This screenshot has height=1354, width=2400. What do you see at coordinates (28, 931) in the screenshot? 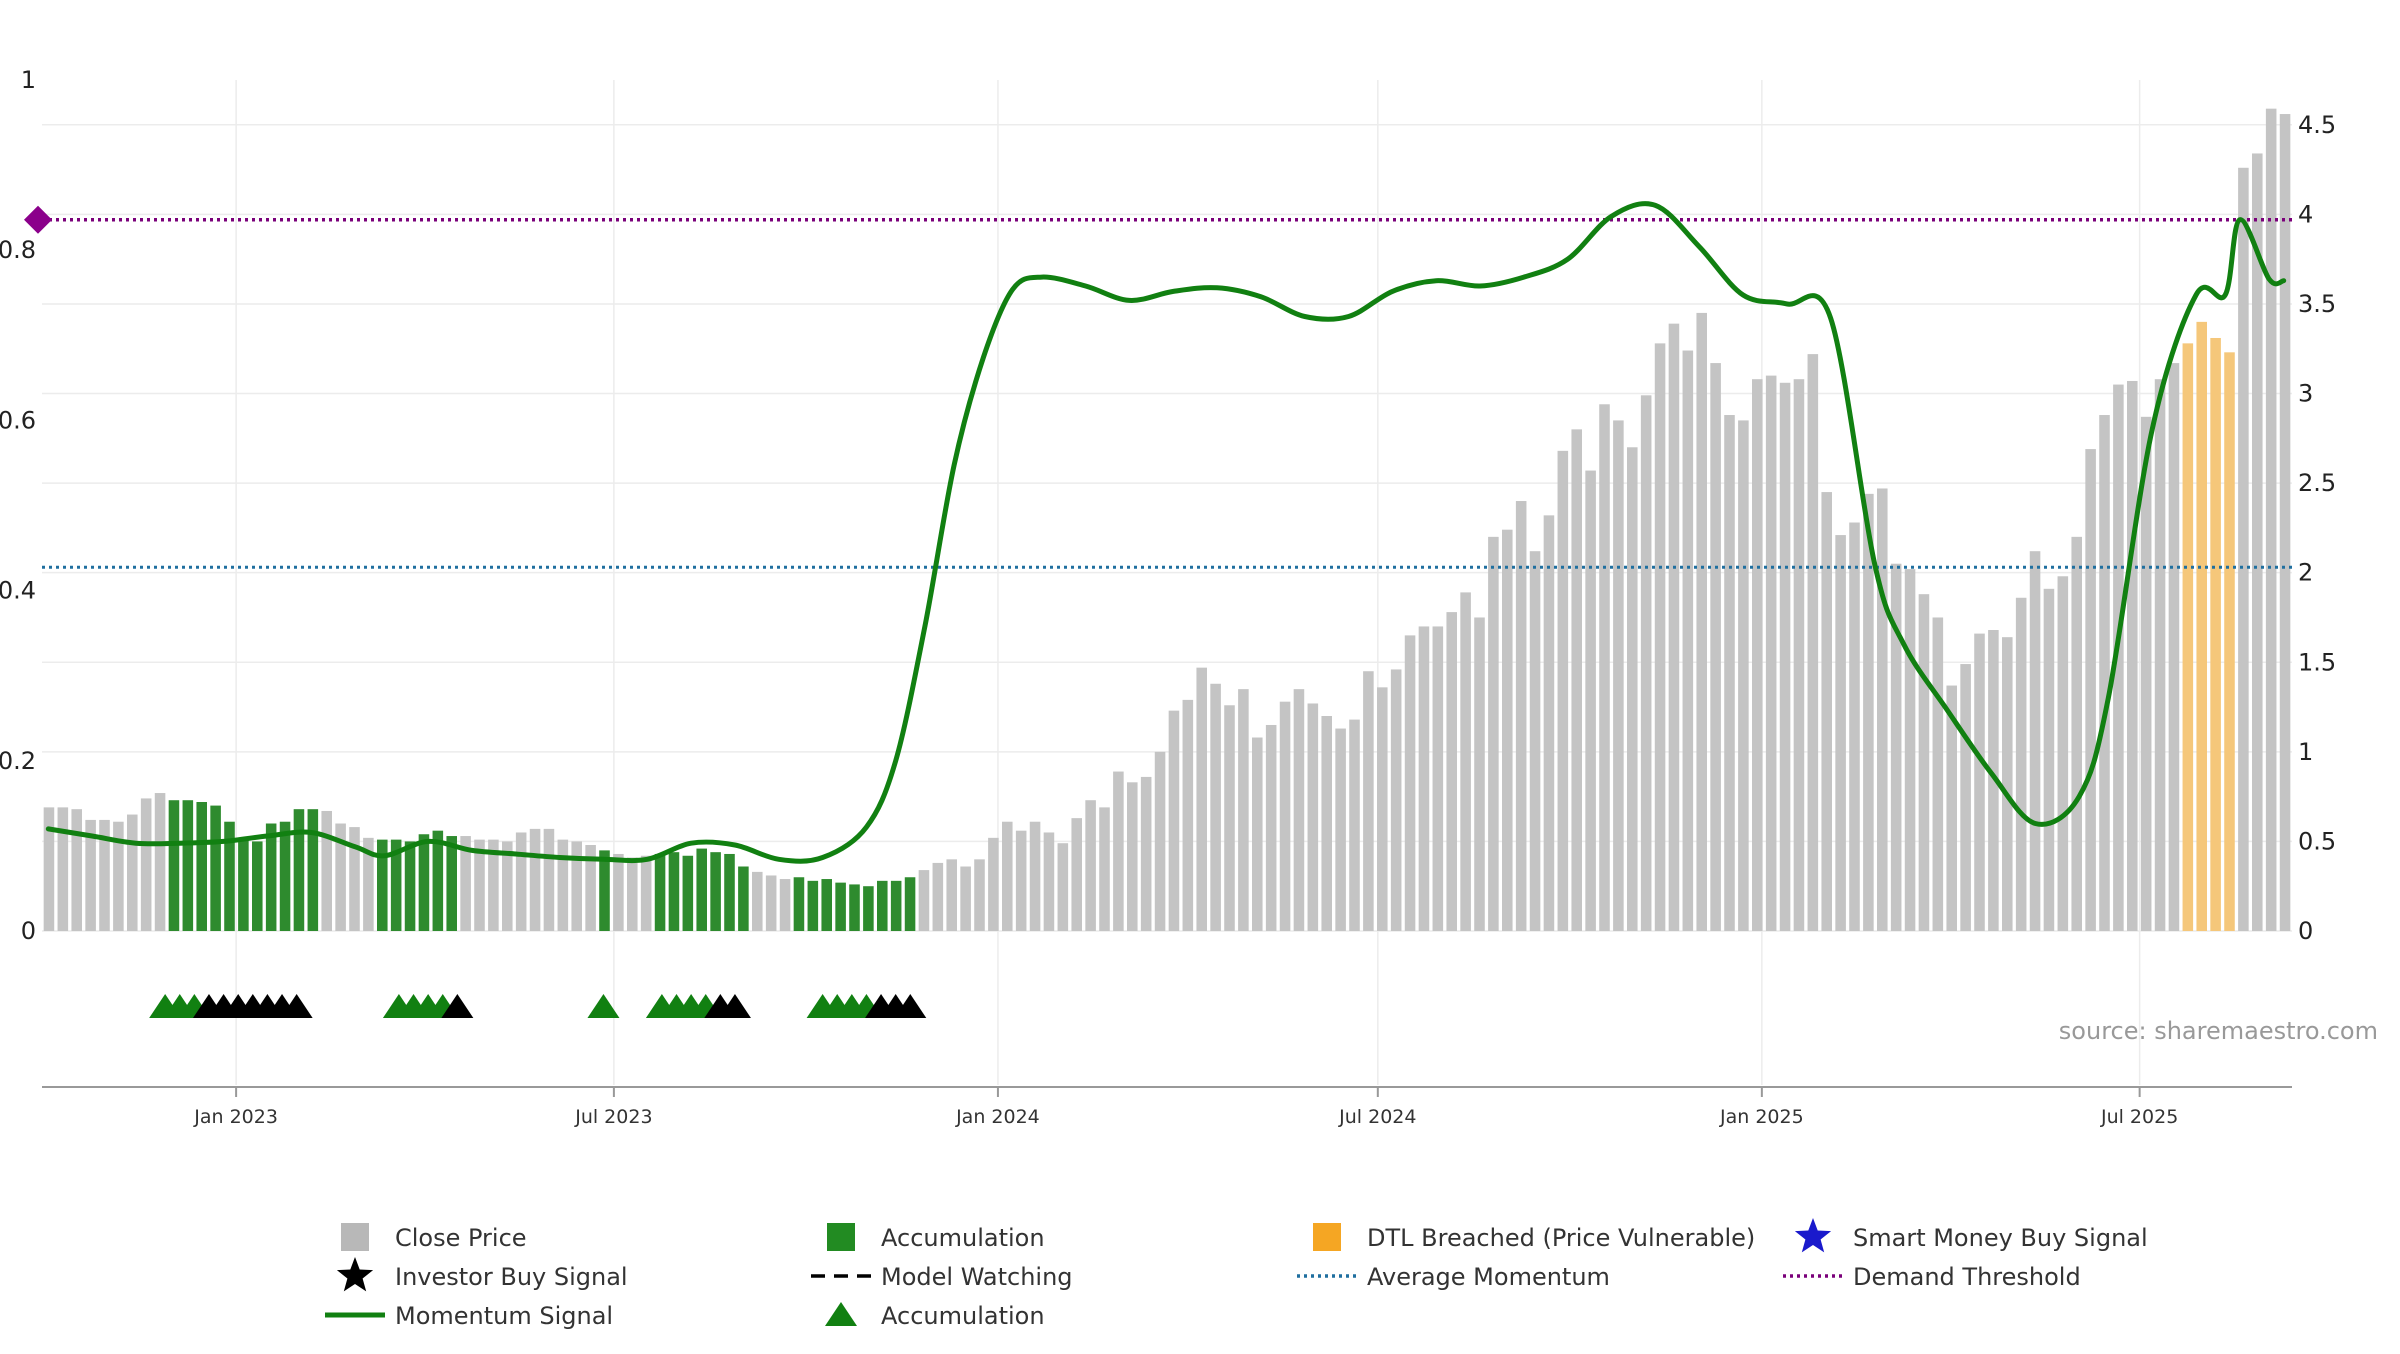
I see `left-tick-label: 0` at bounding box center [28, 931].